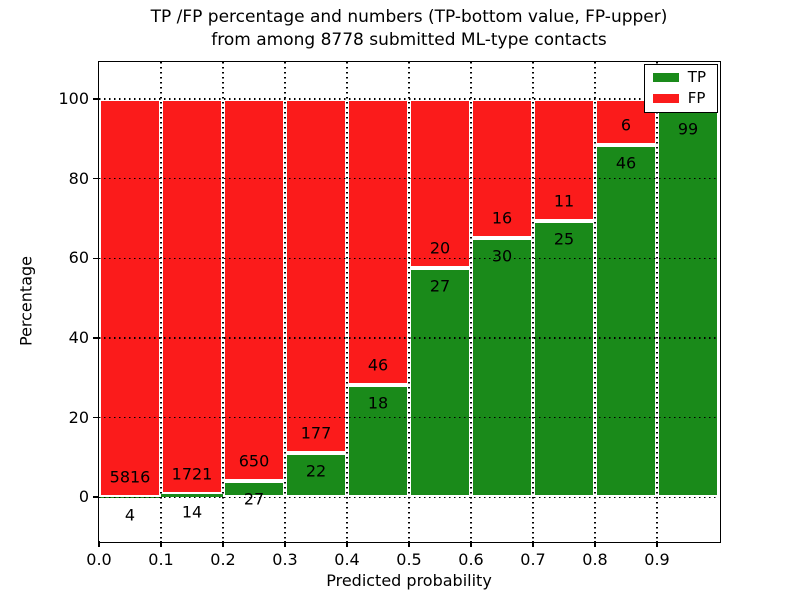 The height and width of the screenshot is (600, 800). What do you see at coordinates (626, 125) in the screenshot?
I see `fp-count-label: 6` at bounding box center [626, 125].